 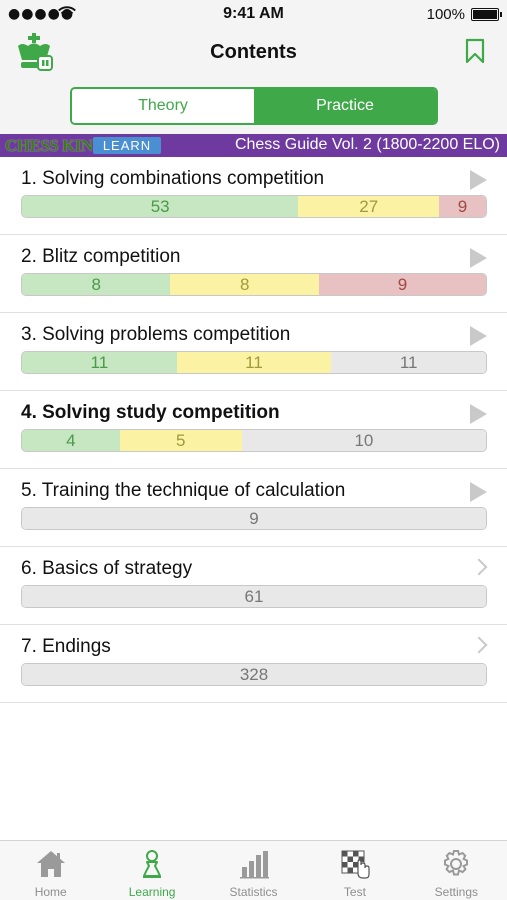 I want to click on list-item: 1. Solving combinations competition 53 27 9, so click(x=253, y=196).